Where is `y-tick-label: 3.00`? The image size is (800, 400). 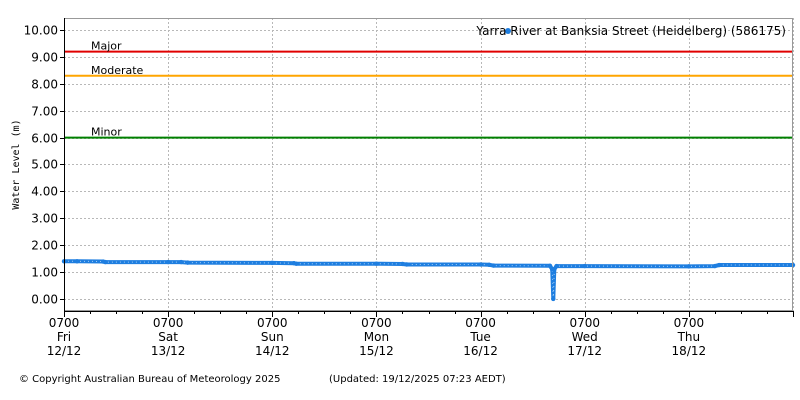
y-tick-label: 3.00 is located at coordinates (44, 219).